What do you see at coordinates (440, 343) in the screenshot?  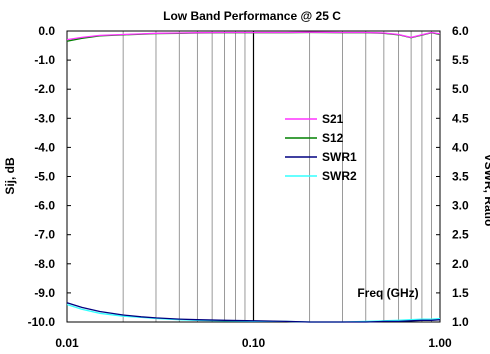 I see `x-tick-label: 1.00` at bounding box center [440, 343].